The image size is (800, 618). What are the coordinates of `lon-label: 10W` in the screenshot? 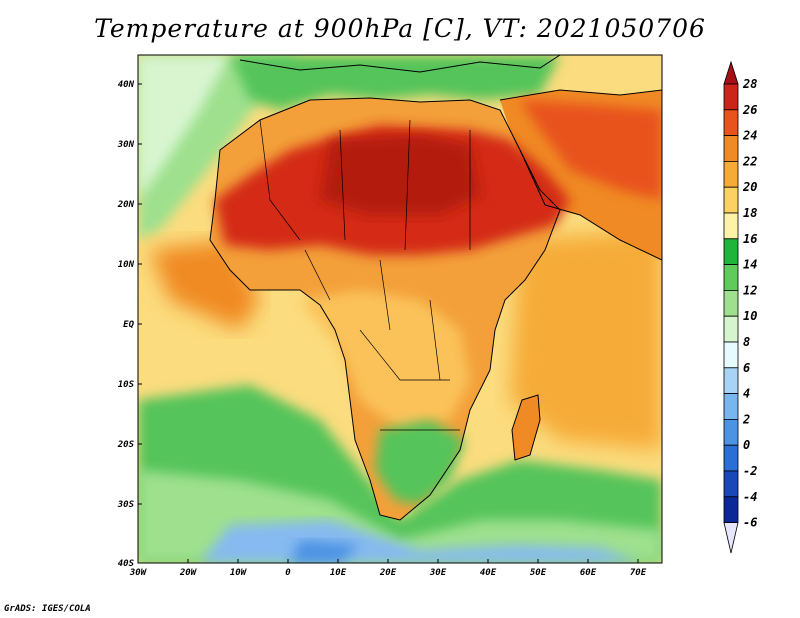 It's located at (239, 573).